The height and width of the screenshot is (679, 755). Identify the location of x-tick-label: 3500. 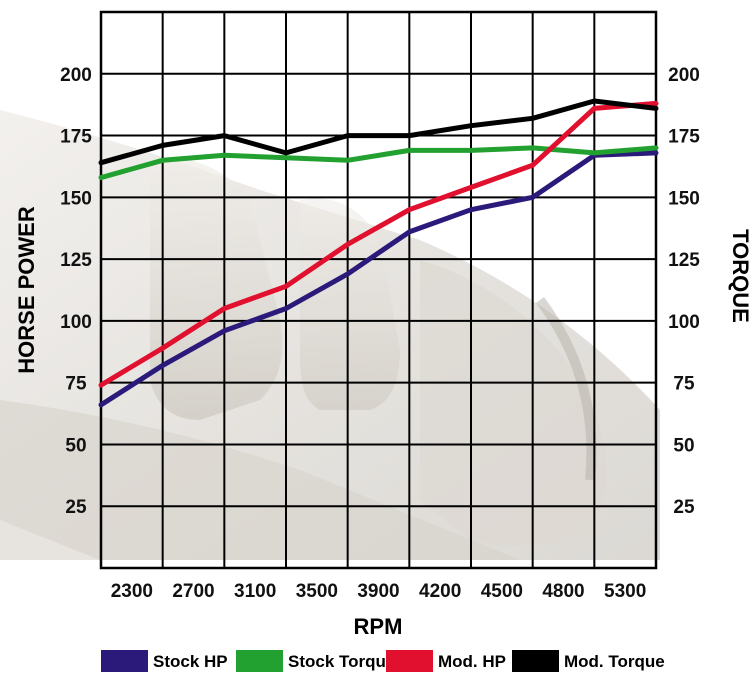
(317, 591).